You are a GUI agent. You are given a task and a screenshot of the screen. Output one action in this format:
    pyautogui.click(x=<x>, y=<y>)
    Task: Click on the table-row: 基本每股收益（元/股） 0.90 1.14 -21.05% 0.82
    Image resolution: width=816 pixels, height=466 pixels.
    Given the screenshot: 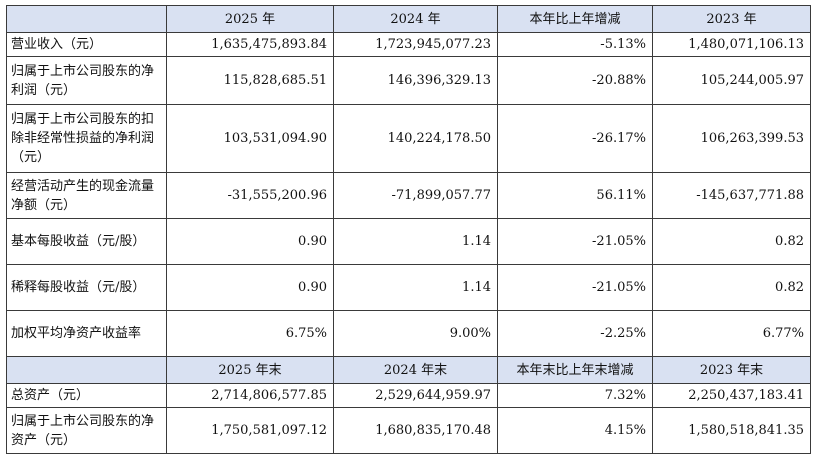 What is the action you would take?
    pyautogui.click(x=408, y=241)
    